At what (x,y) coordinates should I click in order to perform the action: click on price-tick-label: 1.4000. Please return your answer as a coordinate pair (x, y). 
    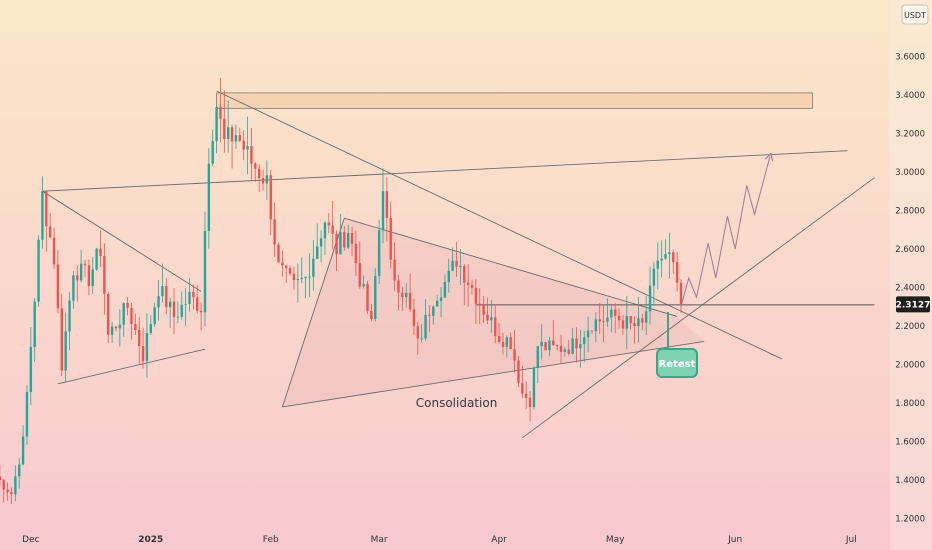
    Looking at the image, I should click on (910, 481).